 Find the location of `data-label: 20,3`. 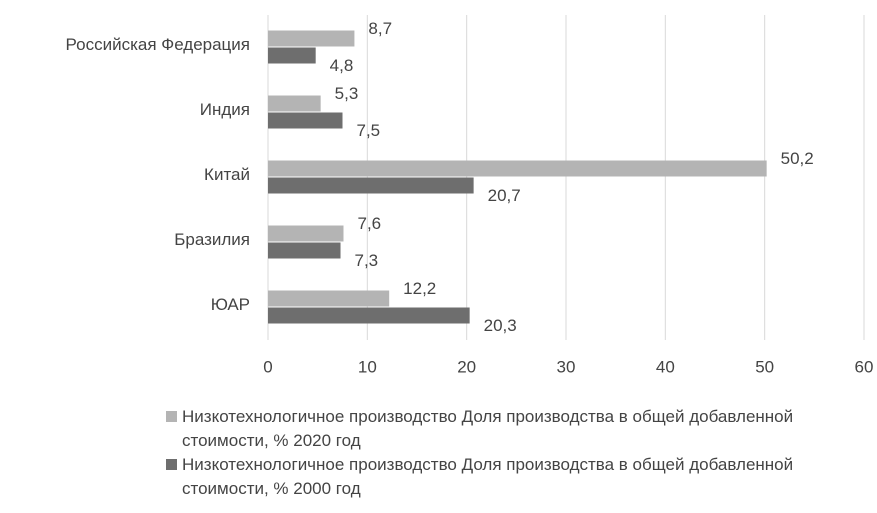

data-label: 20,3 is located at coordinates (500, 325).